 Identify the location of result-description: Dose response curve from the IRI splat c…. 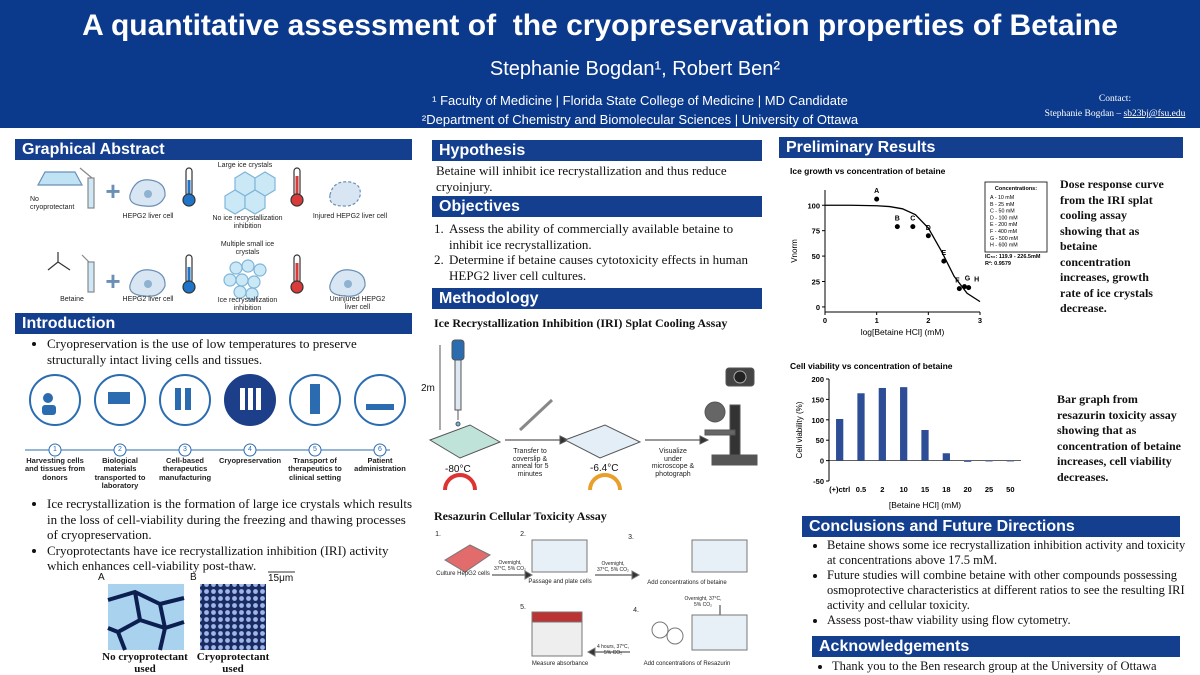
(1112, 246).